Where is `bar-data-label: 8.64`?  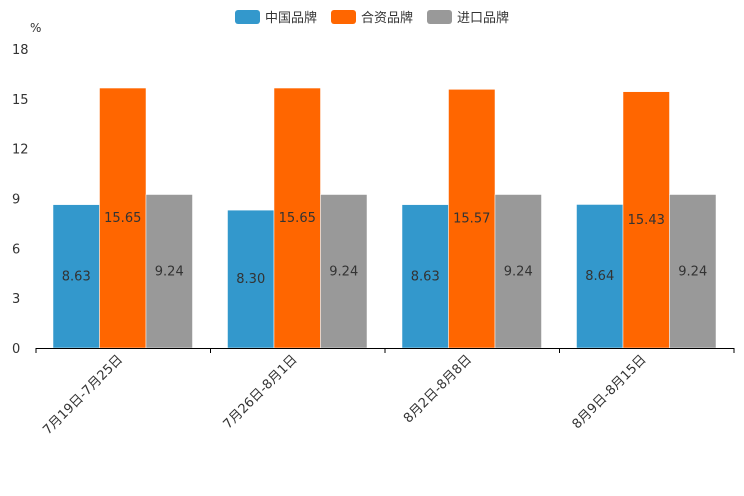 bar-data-label: 8.64 is located at coordinates (599, 276).